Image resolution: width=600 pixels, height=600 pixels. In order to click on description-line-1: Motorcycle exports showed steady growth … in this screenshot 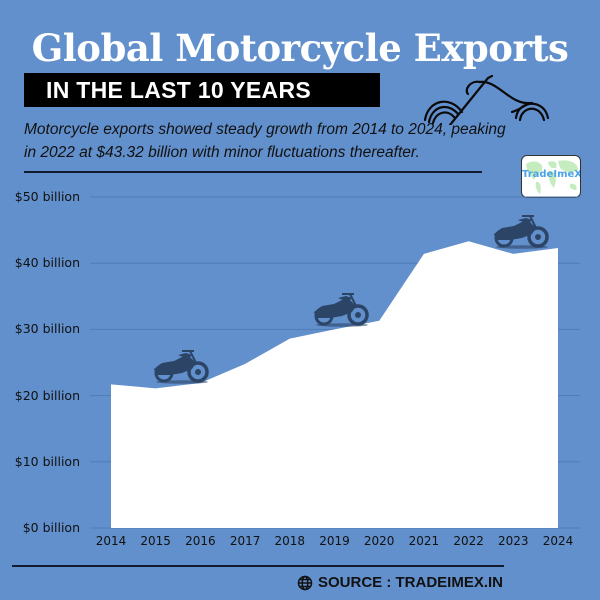, I will do `click(265, 129)`.